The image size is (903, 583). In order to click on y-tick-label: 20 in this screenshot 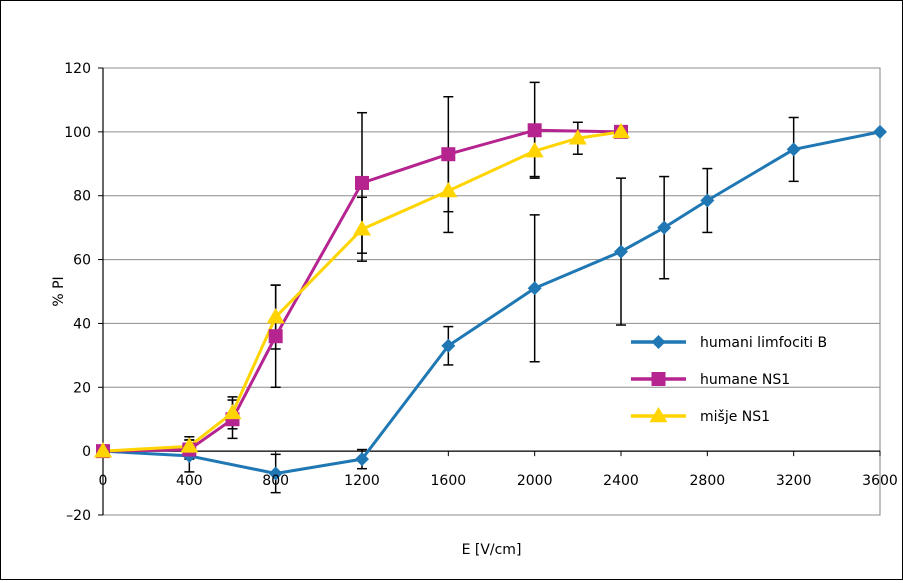, I will do `click(82, 388)`.